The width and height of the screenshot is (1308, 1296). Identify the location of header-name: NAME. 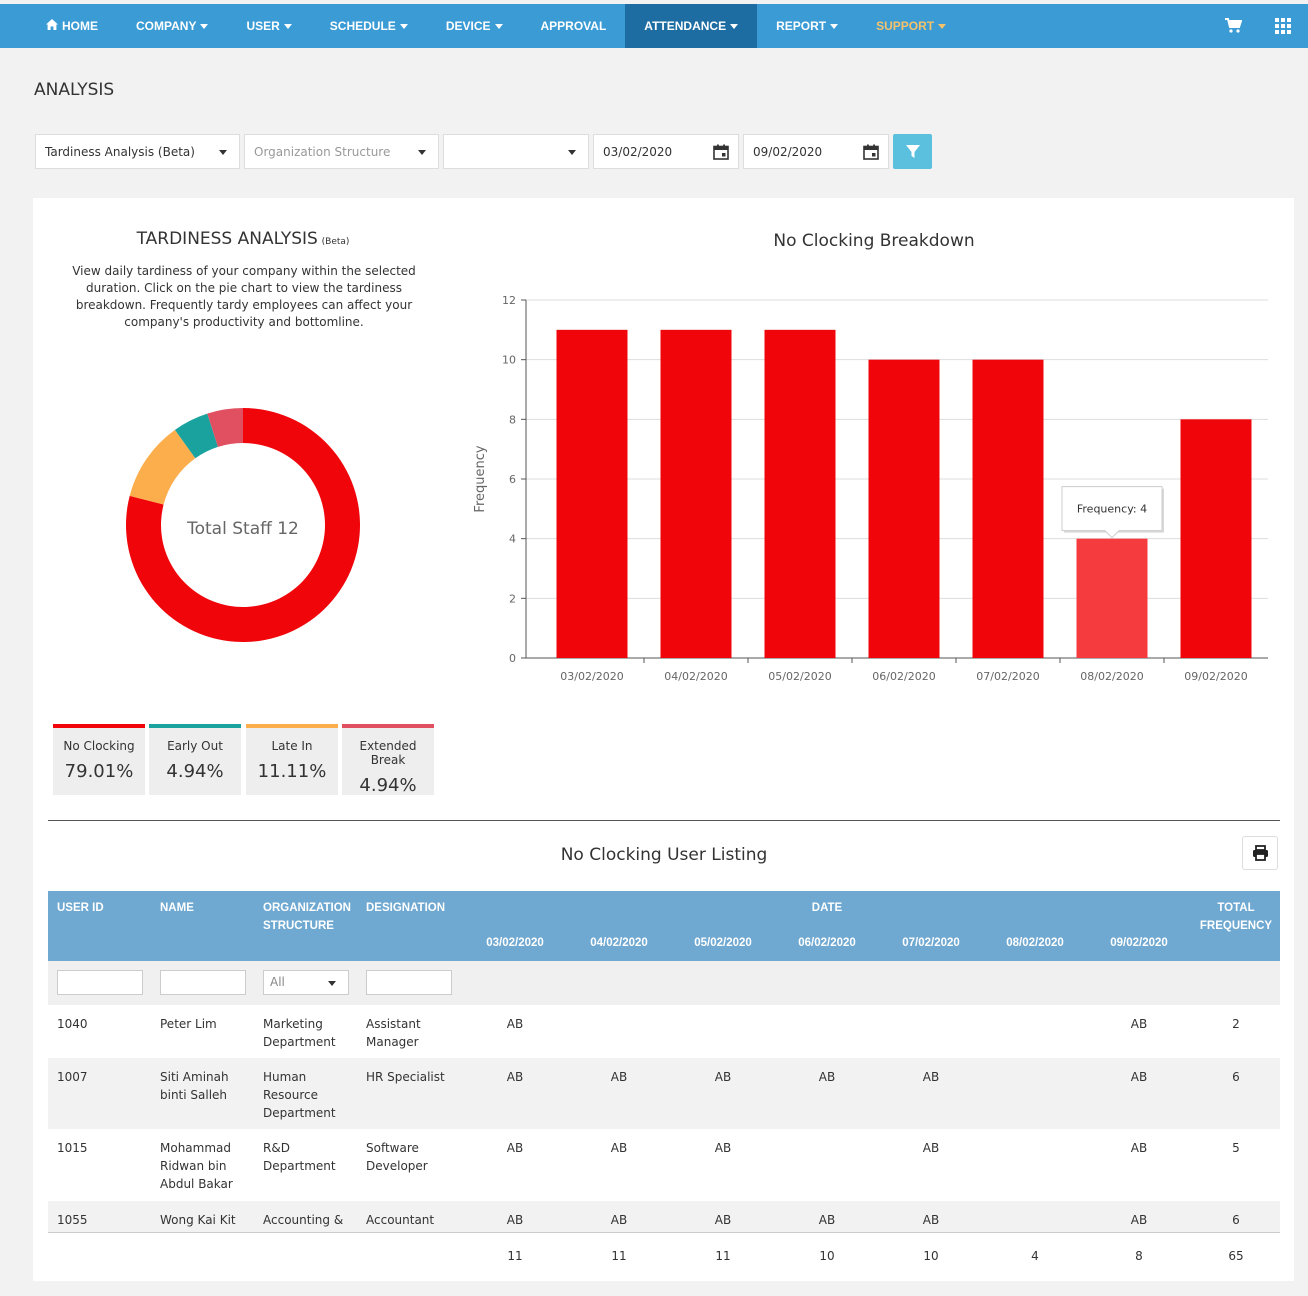
(177, 908).